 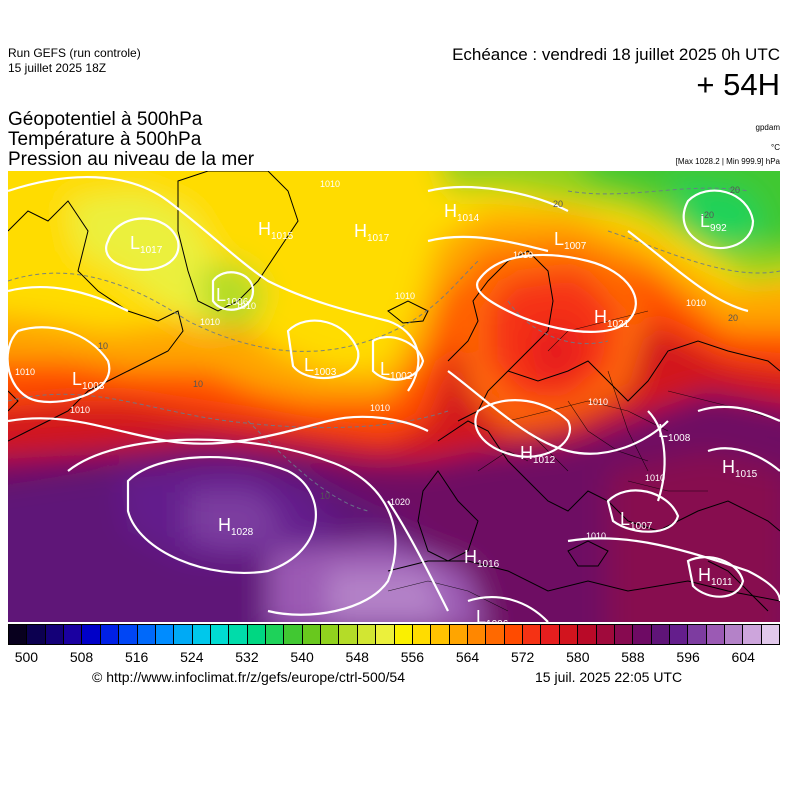 I want to click on unit-geopotential: gpdam, so click(x=767, y=127).